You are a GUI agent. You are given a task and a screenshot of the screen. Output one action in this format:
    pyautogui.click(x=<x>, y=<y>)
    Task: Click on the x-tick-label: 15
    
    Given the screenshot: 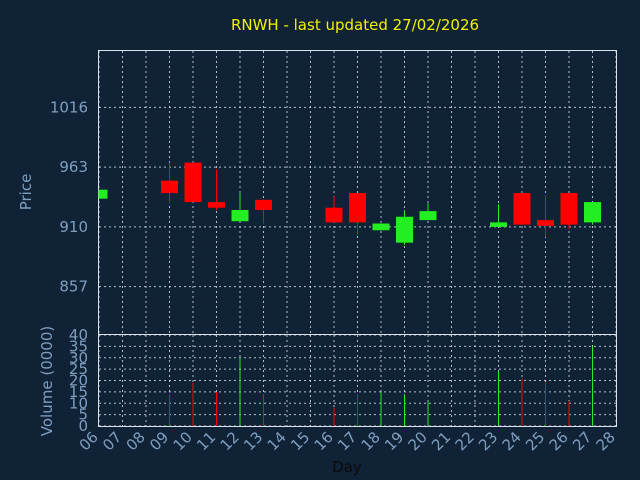 What is the action you would take?
    pyautogui.click(x=300, y=441)
    